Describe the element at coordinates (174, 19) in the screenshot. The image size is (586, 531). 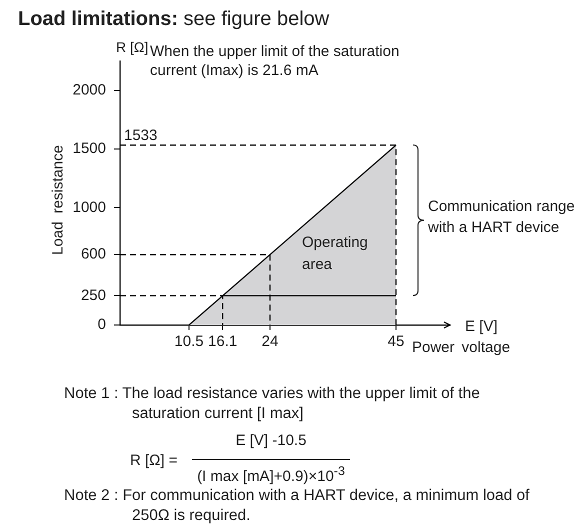
I see `chart-title: Load limitations: see figure below` at that location.